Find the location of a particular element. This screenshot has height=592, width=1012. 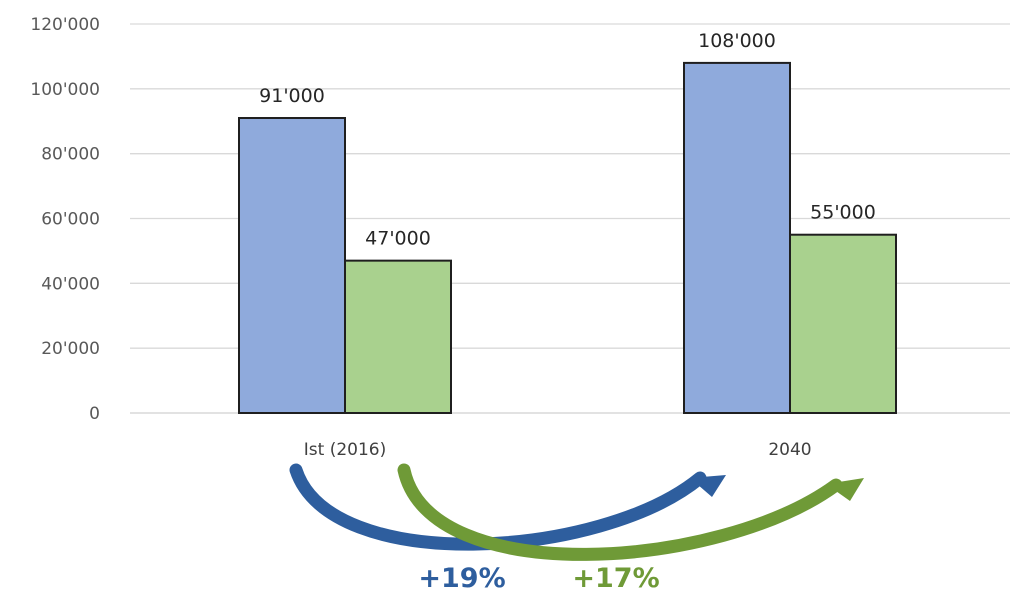

y-tick-label: 100'000 is located at coordinates (65, 90).